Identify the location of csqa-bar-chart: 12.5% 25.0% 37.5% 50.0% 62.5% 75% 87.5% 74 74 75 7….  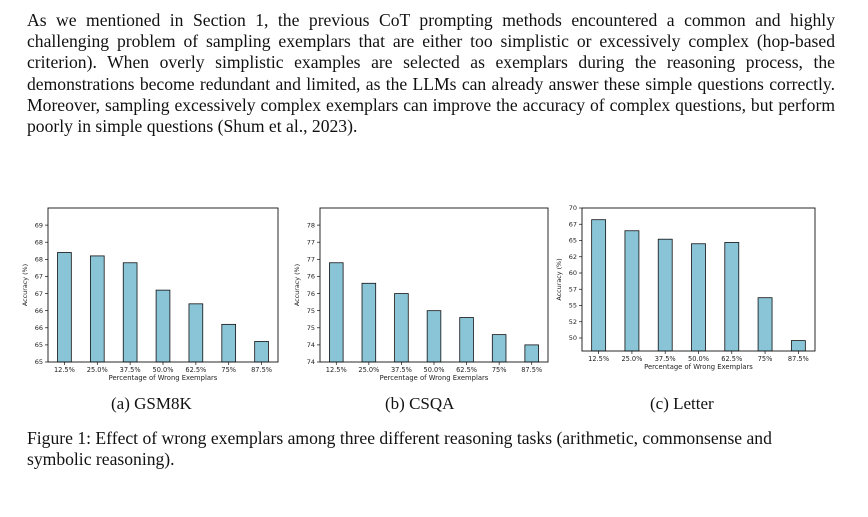
(421, 294).